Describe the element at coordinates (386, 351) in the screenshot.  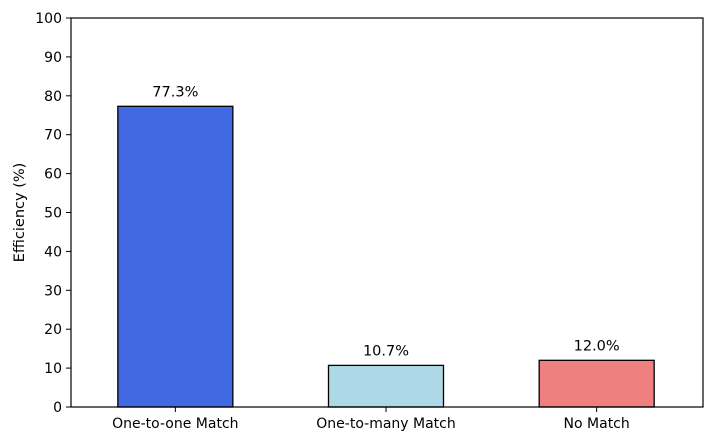
I see `bar-value-label: 10.7%` at that location.